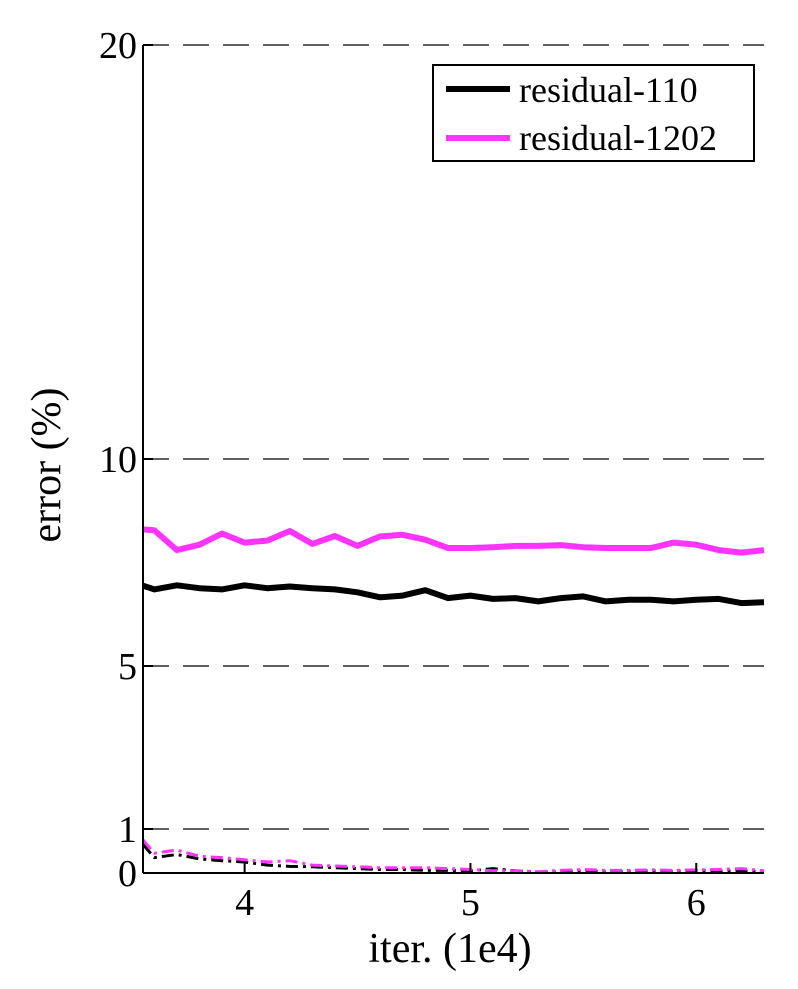 Image resolution: width=798 pixels, height=989 pixels. I want to click on legend: residual-110 residual-1202, so click(593, 113).